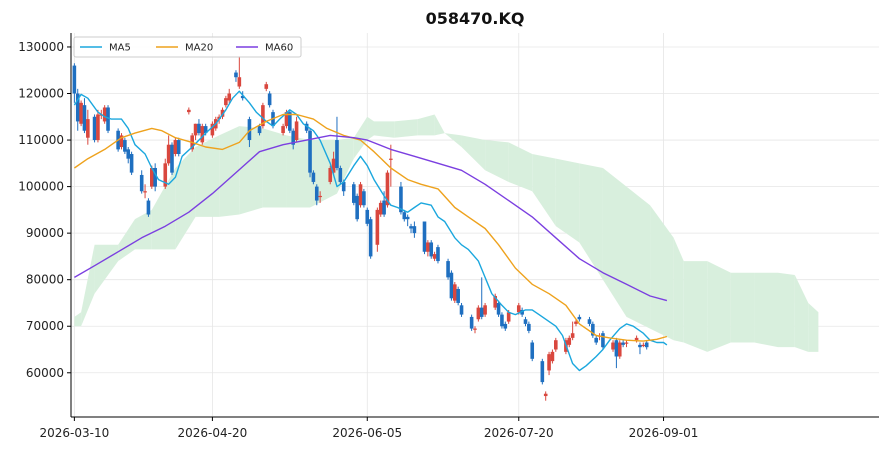 The width and height of the screenshot is (891, 451). Describe the element at coordinates (45, 280) in the screenshot. I see `y-tick-label: 80000` at that location.